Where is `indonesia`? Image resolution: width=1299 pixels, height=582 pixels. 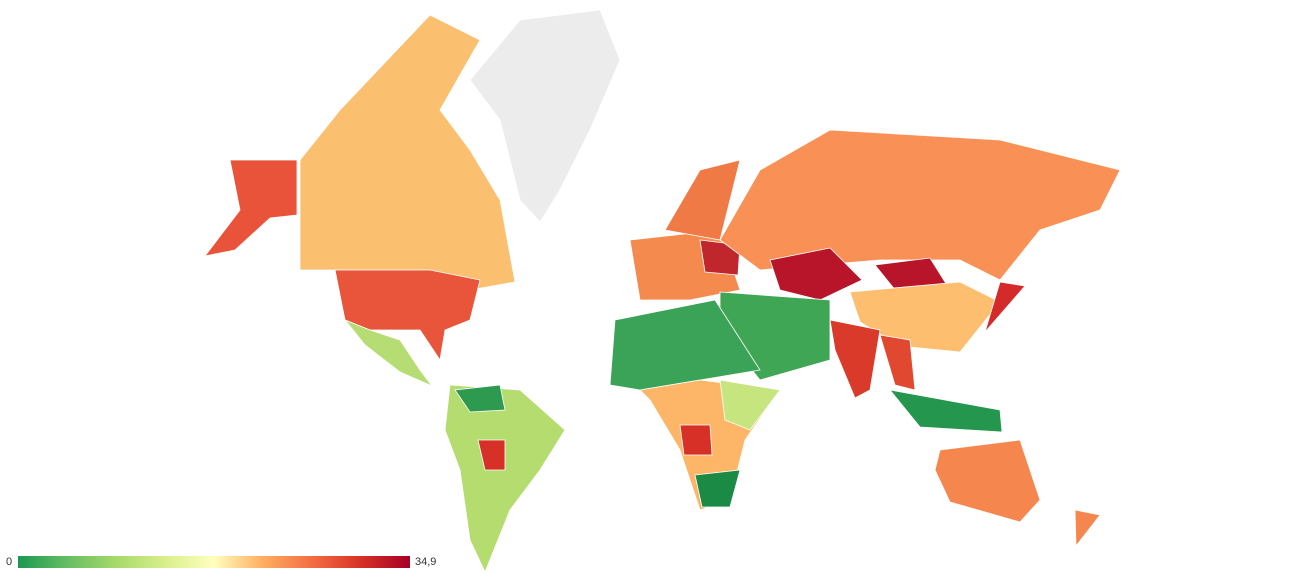
indonesia is located at coordinates (946, 411).